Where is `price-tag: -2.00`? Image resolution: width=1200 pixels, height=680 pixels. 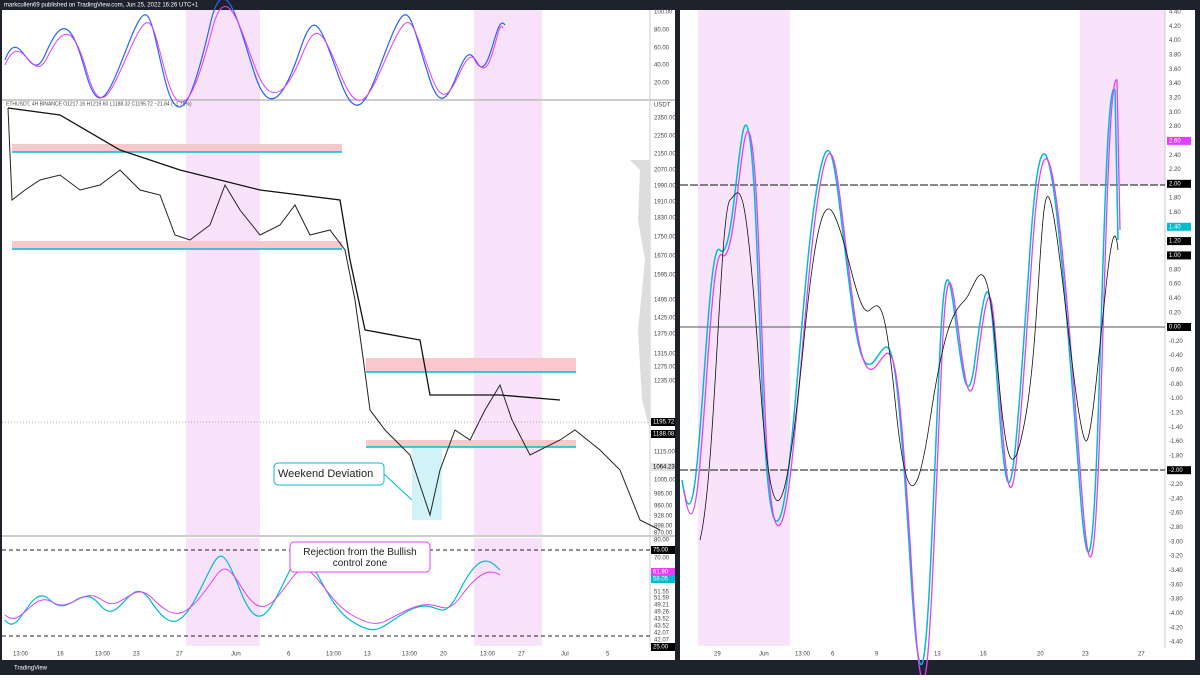 price-tag: -2.00 is located at coordinates (1176, 471).